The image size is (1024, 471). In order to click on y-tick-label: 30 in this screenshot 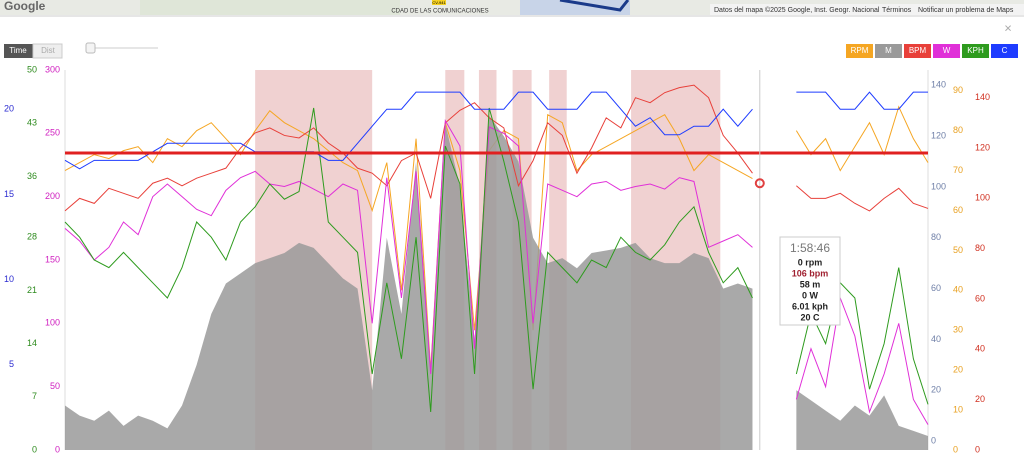, I will do `click(958, 330)`.